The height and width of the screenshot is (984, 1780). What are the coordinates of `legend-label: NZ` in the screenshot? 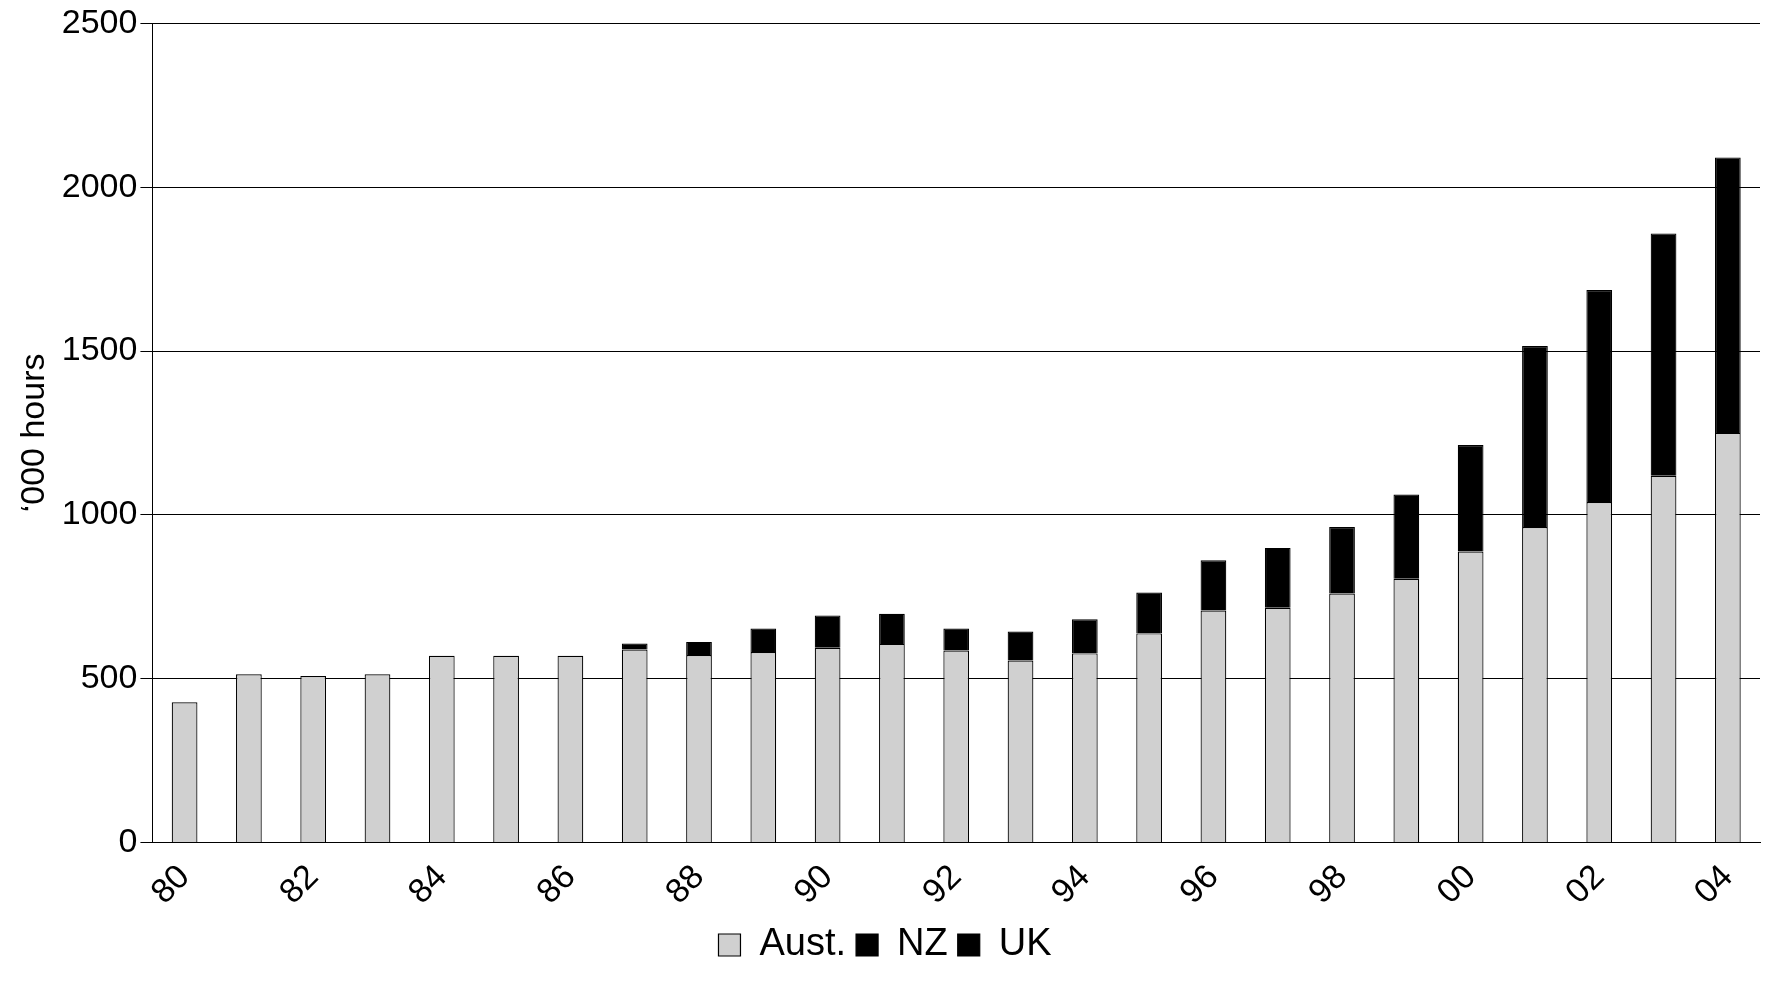 It's located at (922, 942).